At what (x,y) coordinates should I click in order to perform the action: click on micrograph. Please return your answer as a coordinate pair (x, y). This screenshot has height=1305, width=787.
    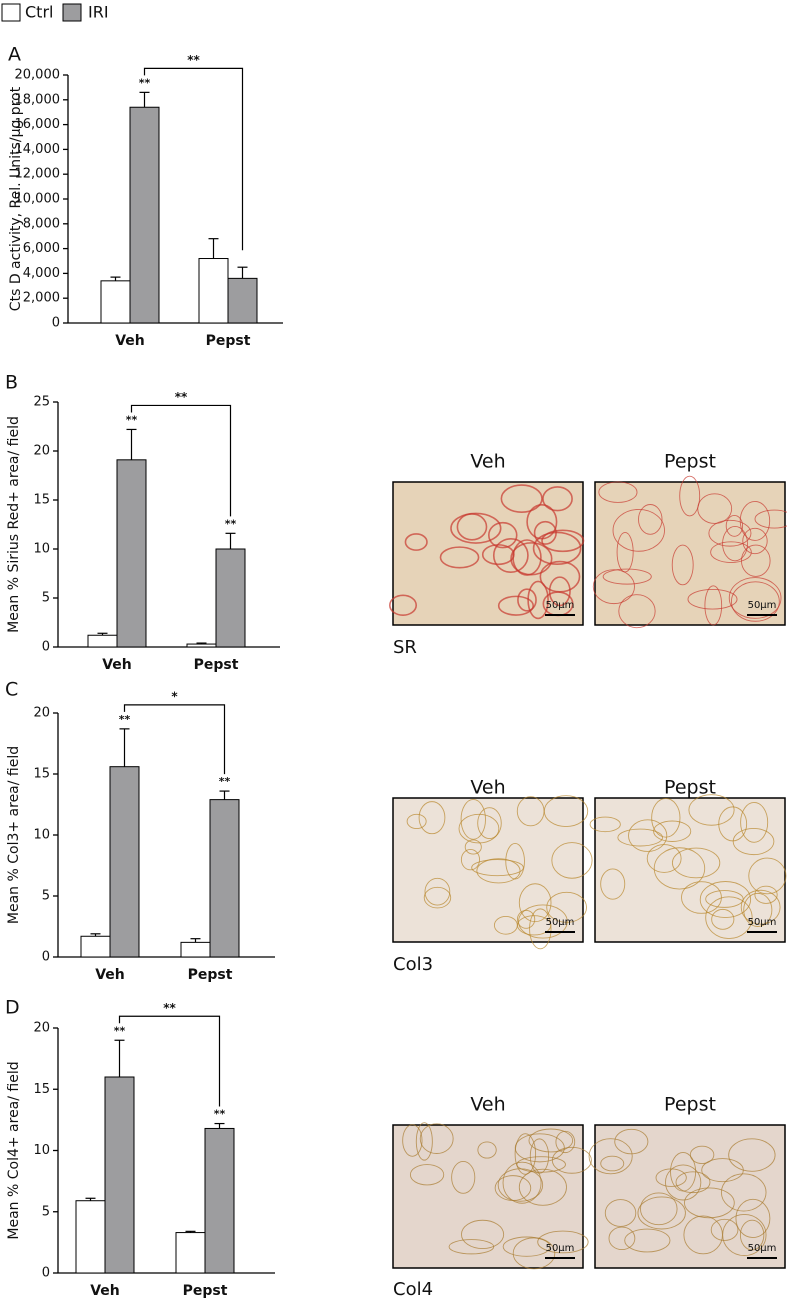
    Looking at the image, I should click on (690, 1196).